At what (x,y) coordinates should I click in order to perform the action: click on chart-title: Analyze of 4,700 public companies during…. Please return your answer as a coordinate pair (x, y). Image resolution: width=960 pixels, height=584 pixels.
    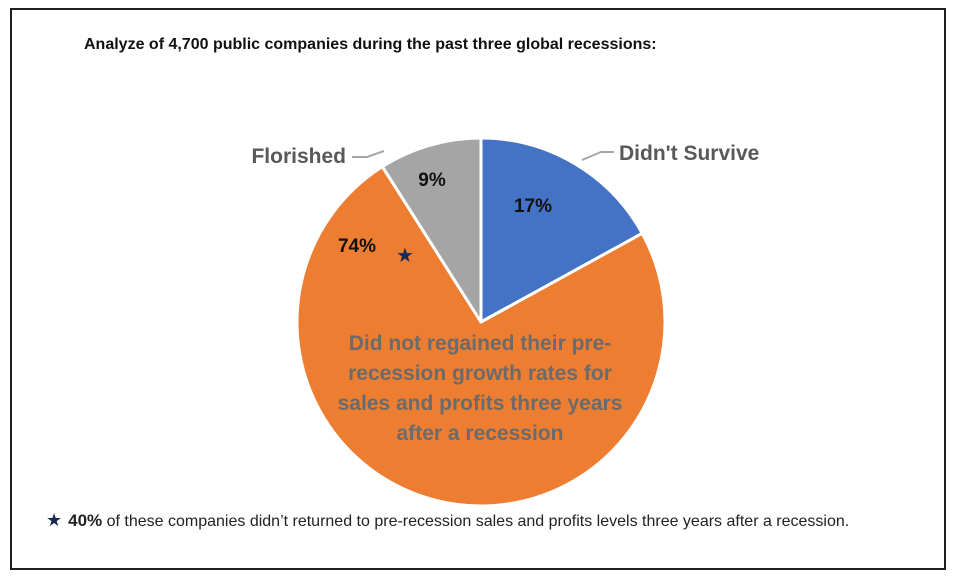
    Looking at the image, I should click on (370, 44).